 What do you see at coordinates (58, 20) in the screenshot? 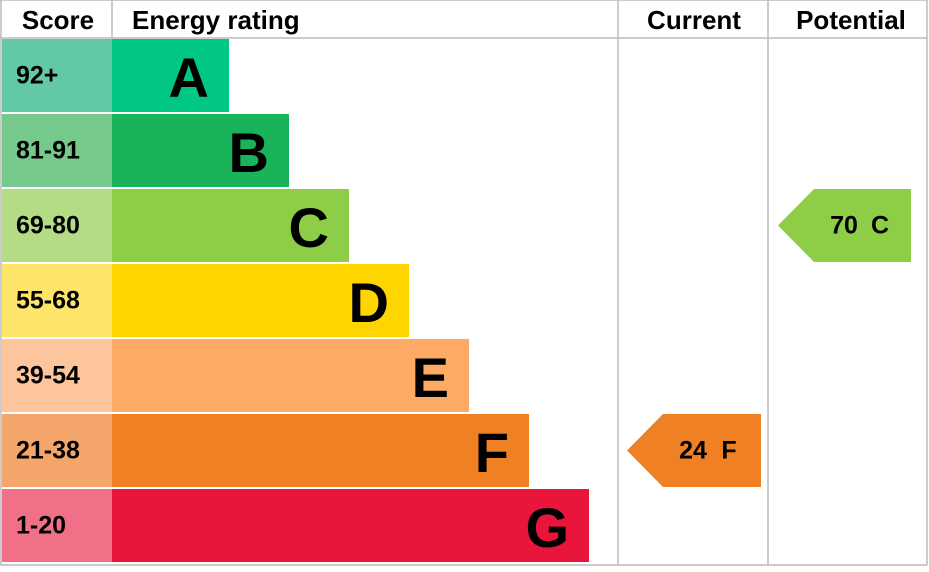
I see `header-score: Score` at bounding box center [58, 20].